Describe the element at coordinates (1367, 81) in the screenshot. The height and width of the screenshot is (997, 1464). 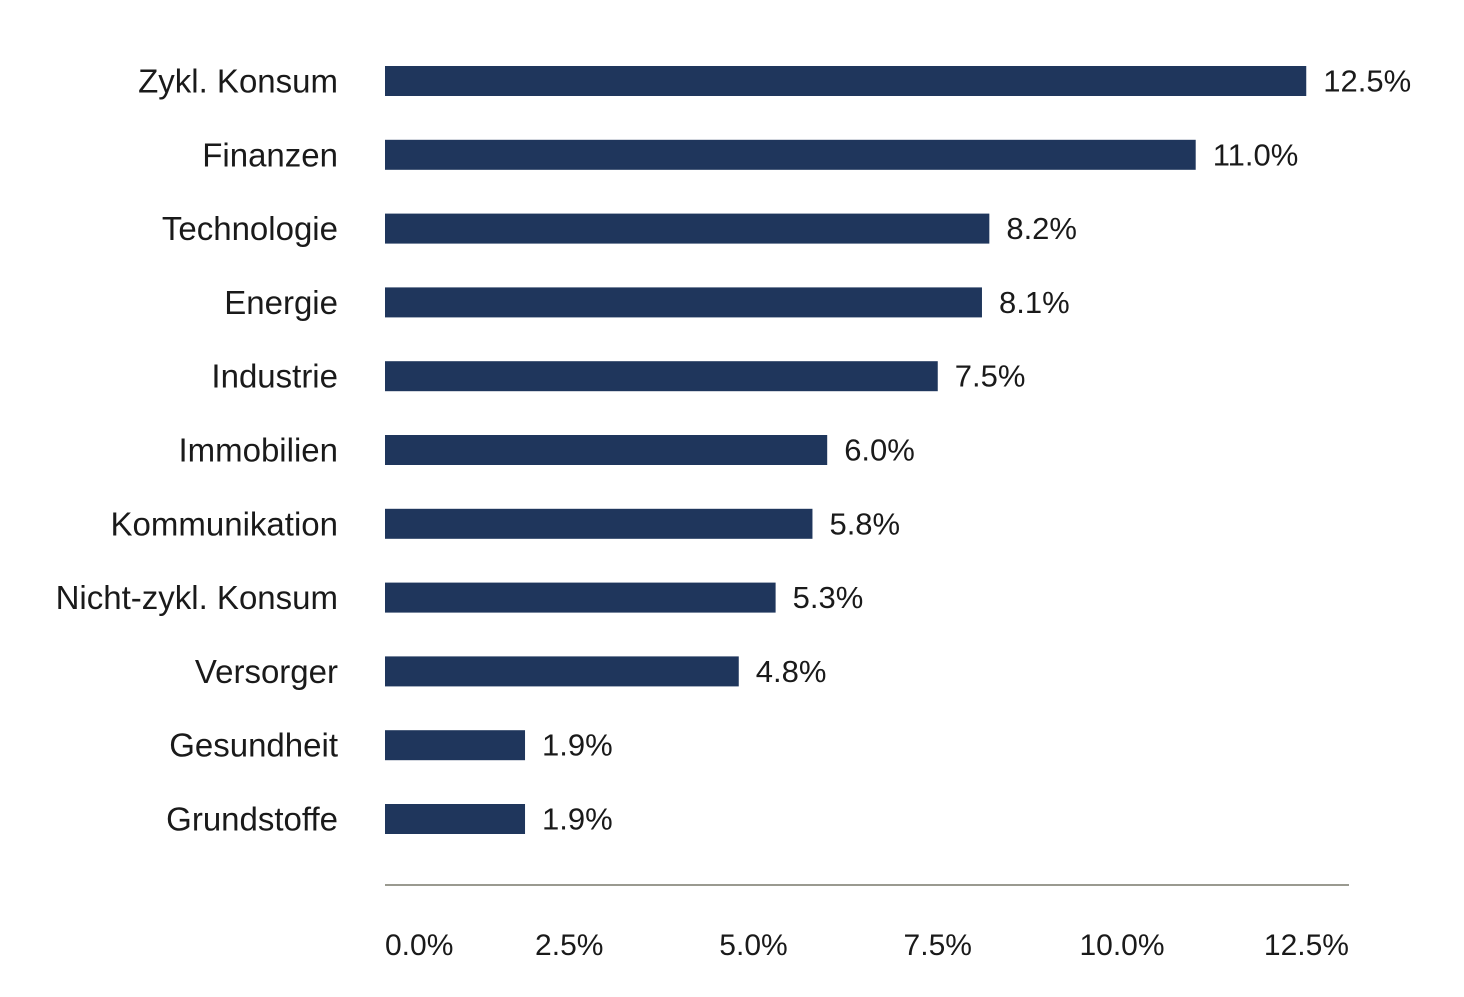
I see `value-label-0: 12.5%` at that location.